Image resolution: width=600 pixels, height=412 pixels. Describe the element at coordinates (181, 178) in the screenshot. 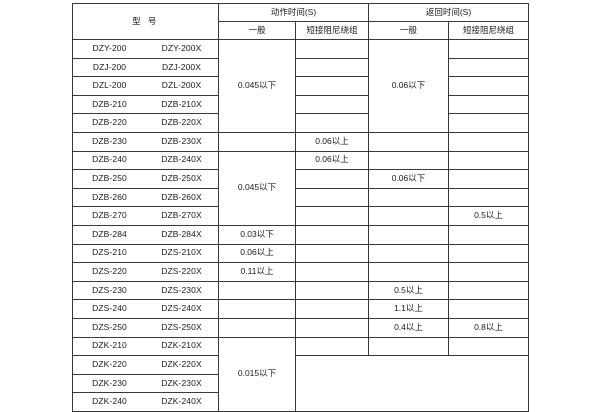

I see `model-code-variant: DZB-250X` at that location.